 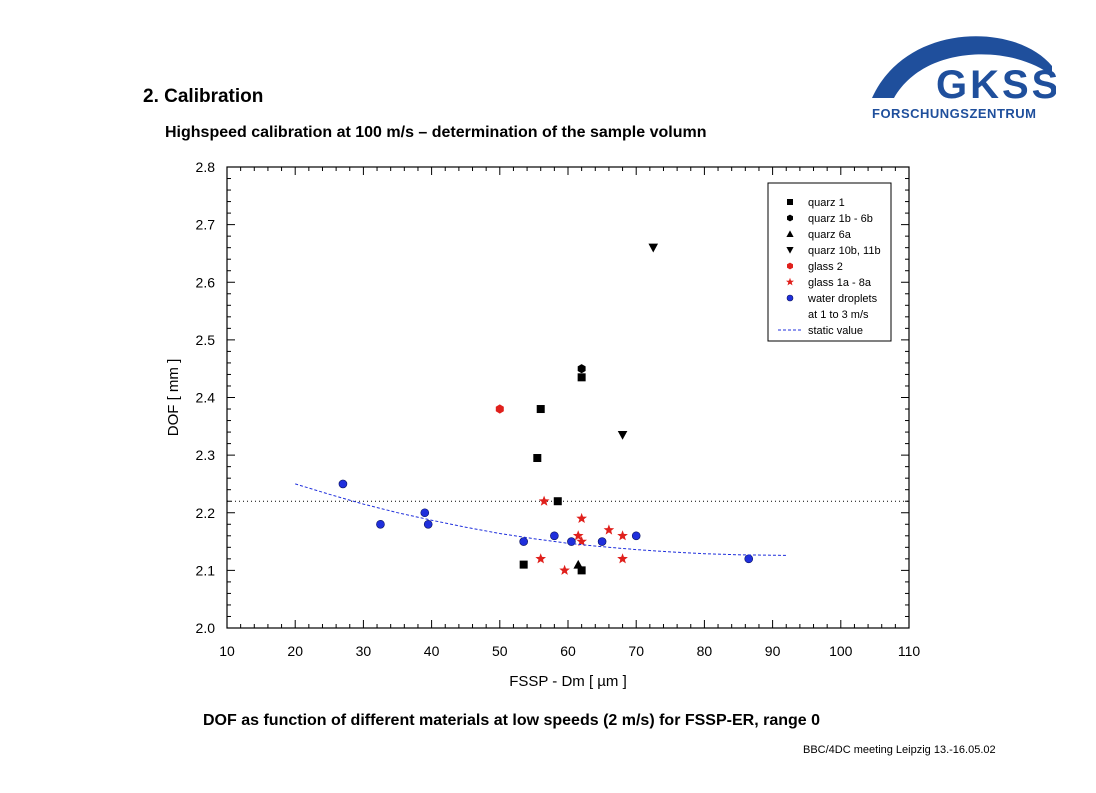 I want to click on legend-label: quarz 1, so click(x=826, y=203).